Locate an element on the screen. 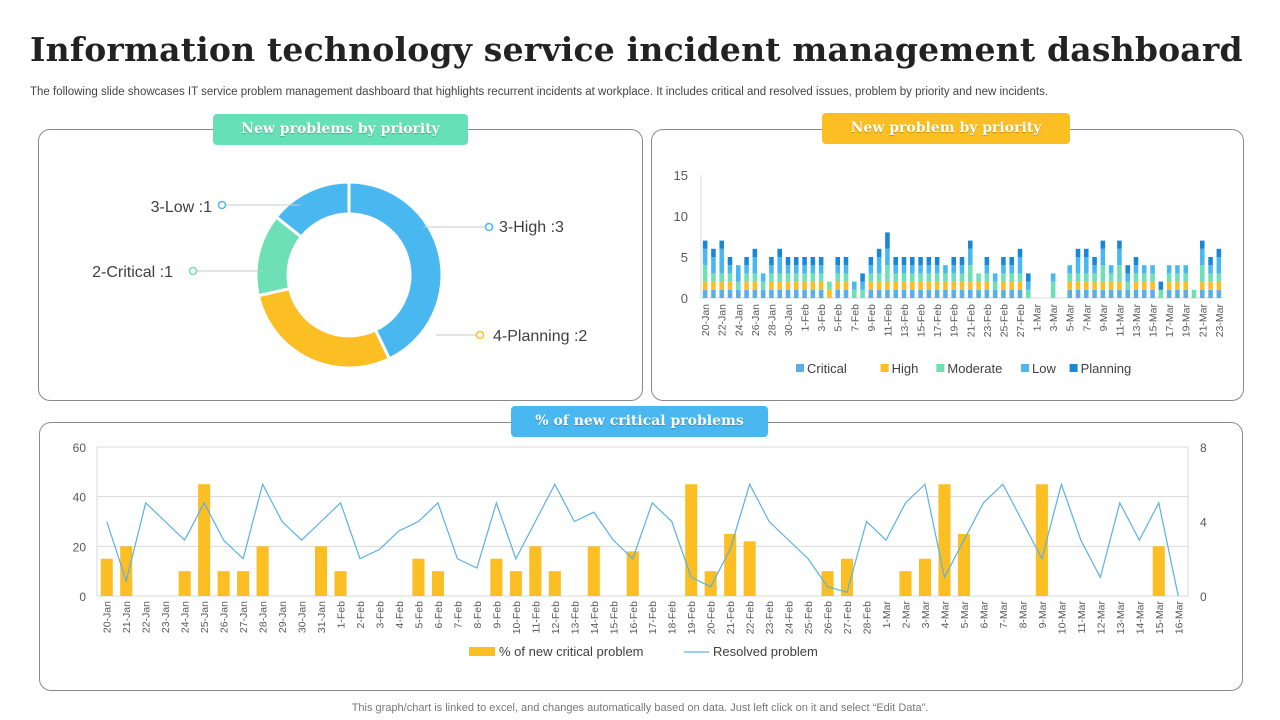 The image size is (1280, 720). x-tick-label: 26-Feb is located at coordinates (829, 617).